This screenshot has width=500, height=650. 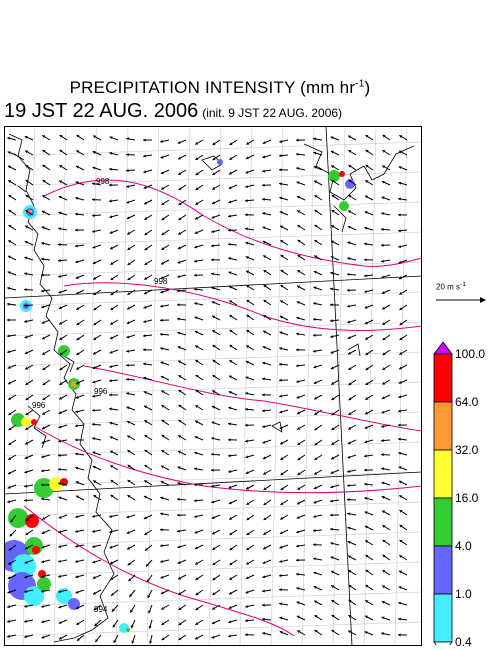 I want to click on colorbar-level-label: 1.0, so click(x=463, y=594).